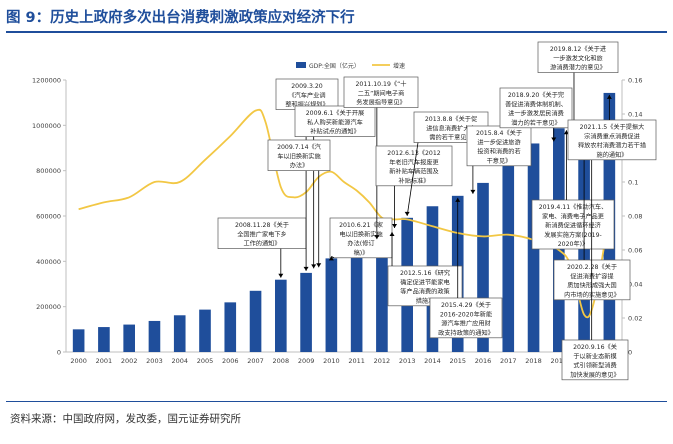  I want to click on annotation-text: 发展实施方案(2019-, so click(573, 235).